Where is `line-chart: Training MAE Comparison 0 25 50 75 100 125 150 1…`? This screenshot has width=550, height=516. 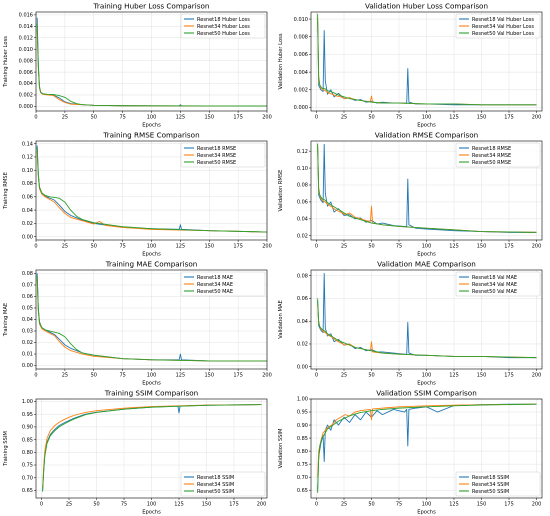
line-chart: Training MAE Comparison 0 25 50 75 100 125 150 1… is located at coordinates (137, 323).